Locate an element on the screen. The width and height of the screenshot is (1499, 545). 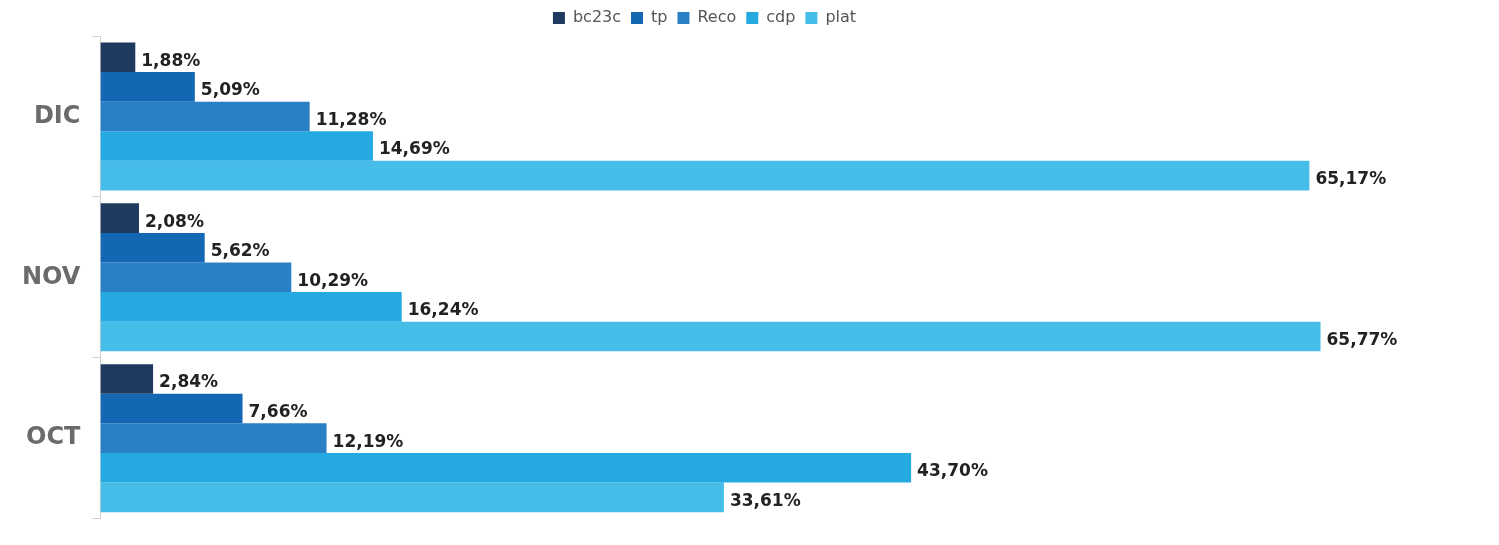
legend-label: plat is located at coordinates (841, 17).